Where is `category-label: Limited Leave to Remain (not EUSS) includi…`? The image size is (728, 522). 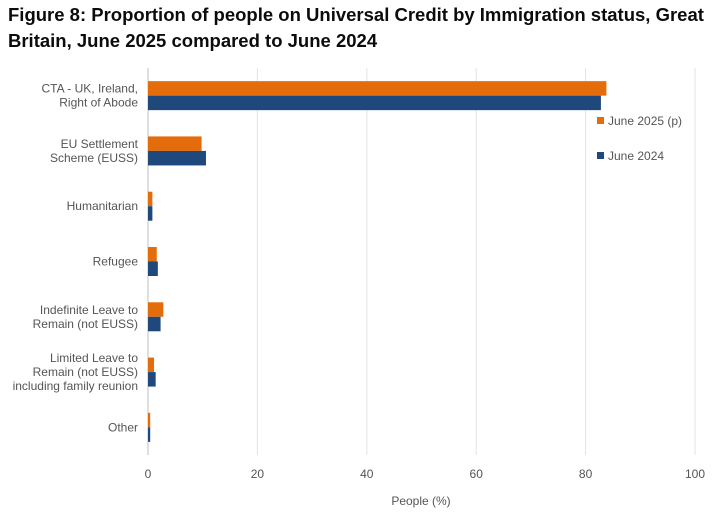
category-label: Limited Leave to Remain (not EUSS) includi… is located at coordinates (76, 372).